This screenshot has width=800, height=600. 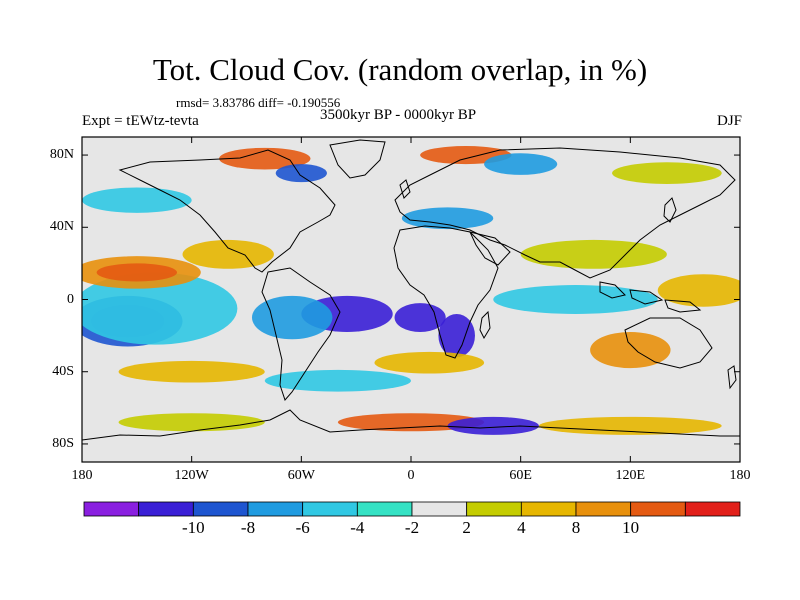 I want to click on plot-title: Tot. Cloud Cov. (random overlap, in %), so click(x=400, y=69).